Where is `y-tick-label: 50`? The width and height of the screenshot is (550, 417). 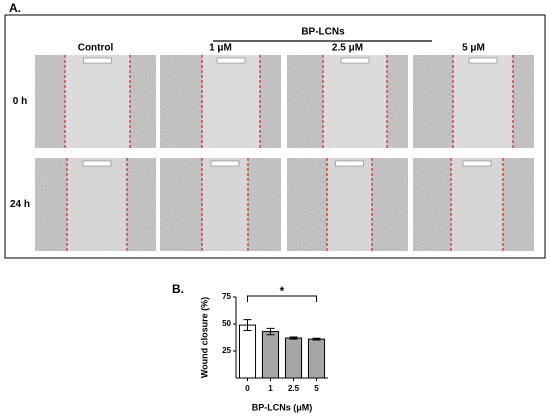
y-tick-label: 50 is located at coordinates (226, 323).